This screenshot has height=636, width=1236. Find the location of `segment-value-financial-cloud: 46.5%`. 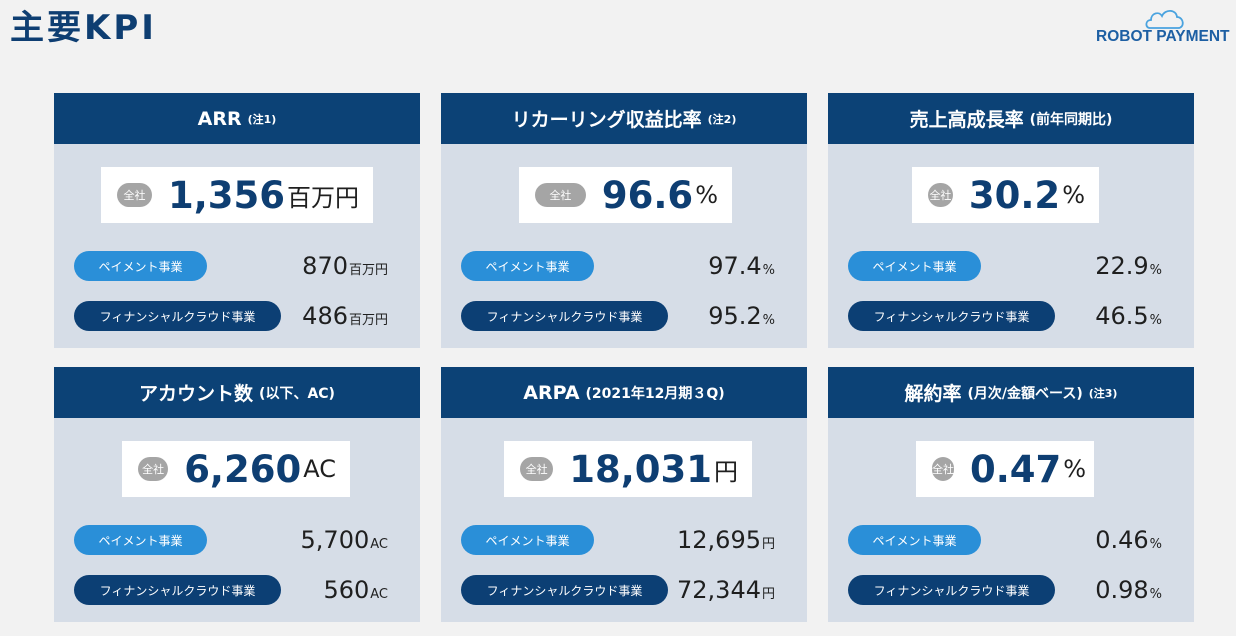

segment-value-financial-cloud: 46.5% is located at coordinates (1128, 318).